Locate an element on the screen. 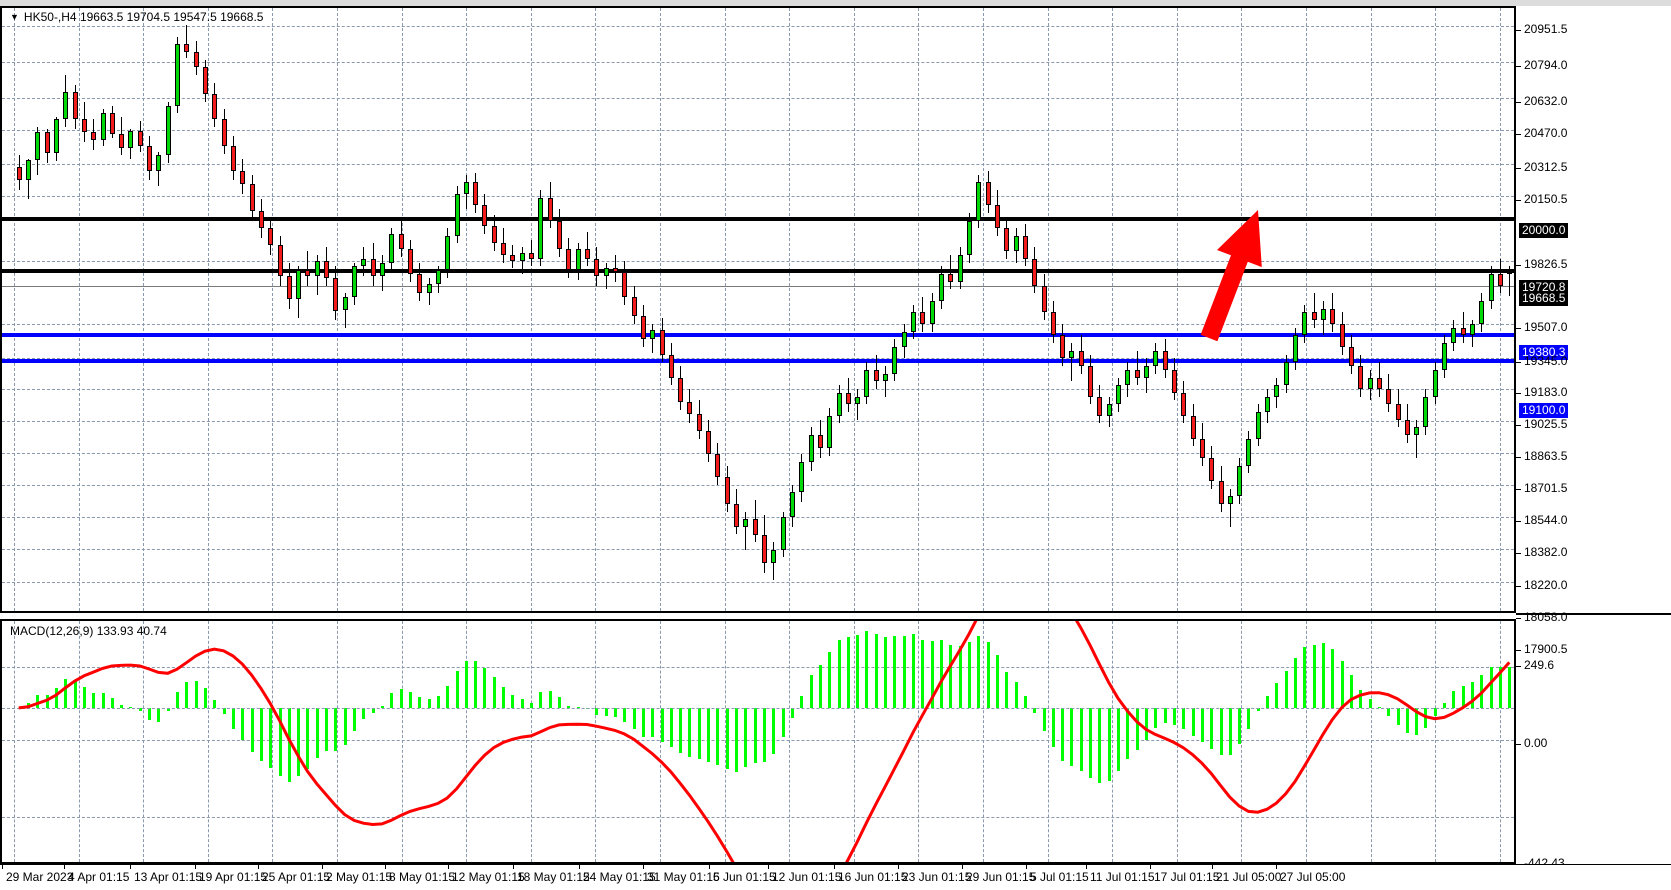  time-scale-label: 2 May 01:15 is located at coordinates (359, 877).